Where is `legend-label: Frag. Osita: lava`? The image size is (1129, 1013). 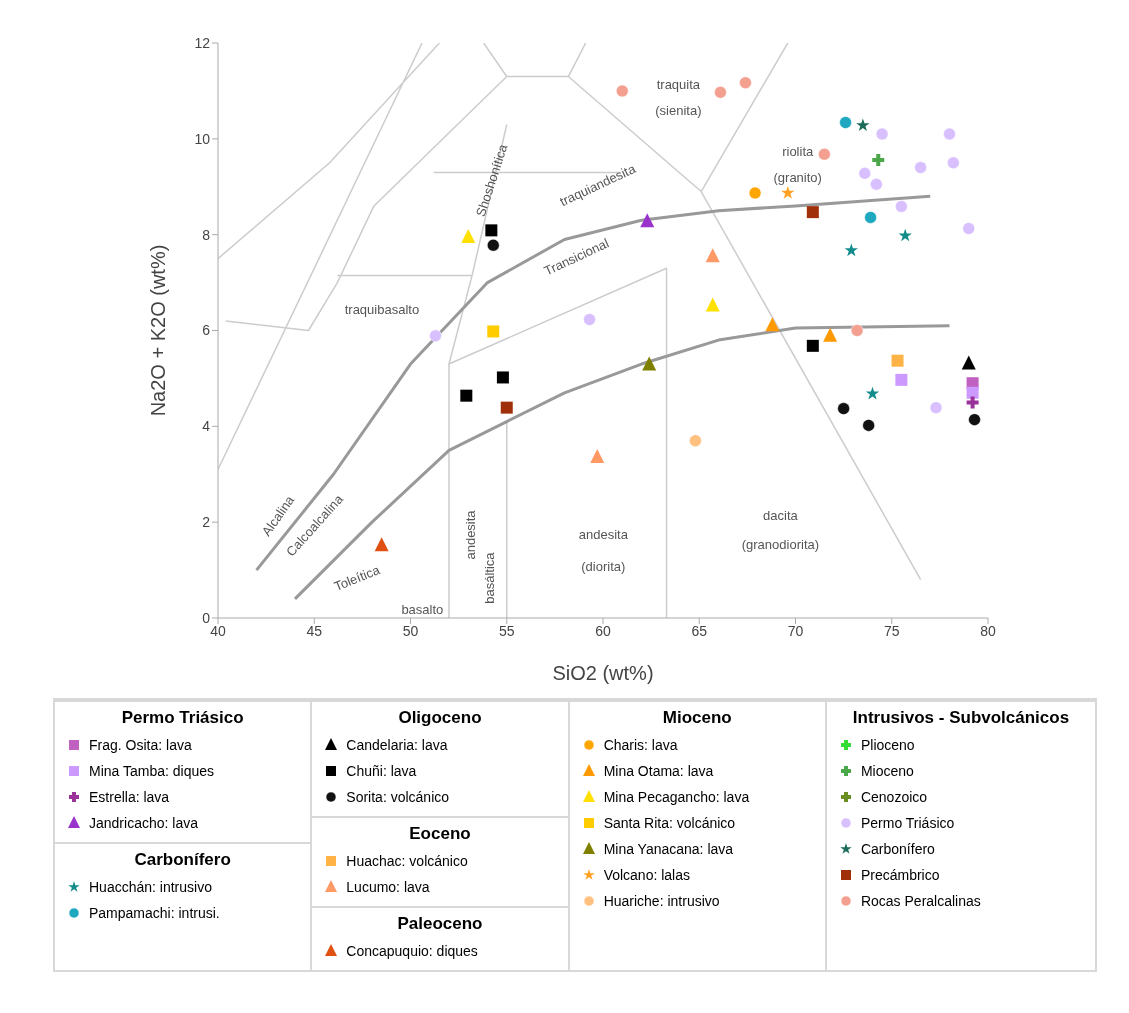 legend-label: Frag. Osita: lava is located at coordinates (140, 745).